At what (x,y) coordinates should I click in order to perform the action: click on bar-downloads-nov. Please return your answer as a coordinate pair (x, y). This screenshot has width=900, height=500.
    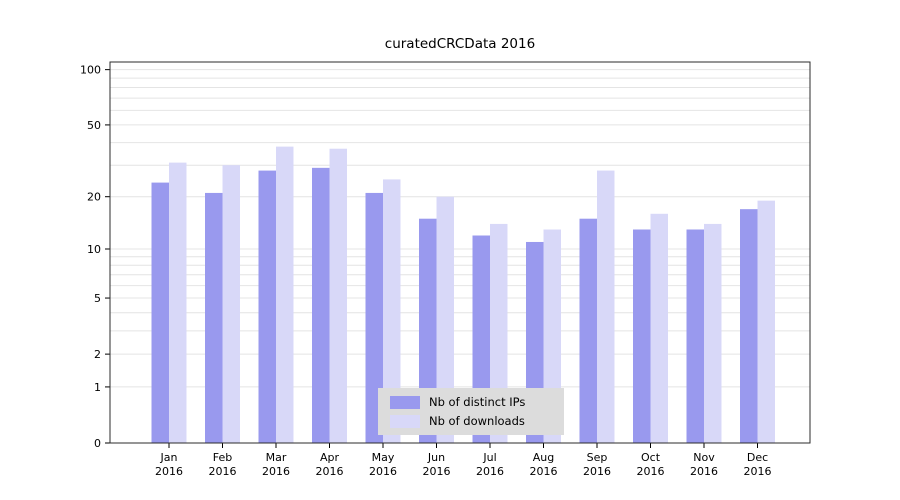
    Looking at the image, I should click on (713, 333).